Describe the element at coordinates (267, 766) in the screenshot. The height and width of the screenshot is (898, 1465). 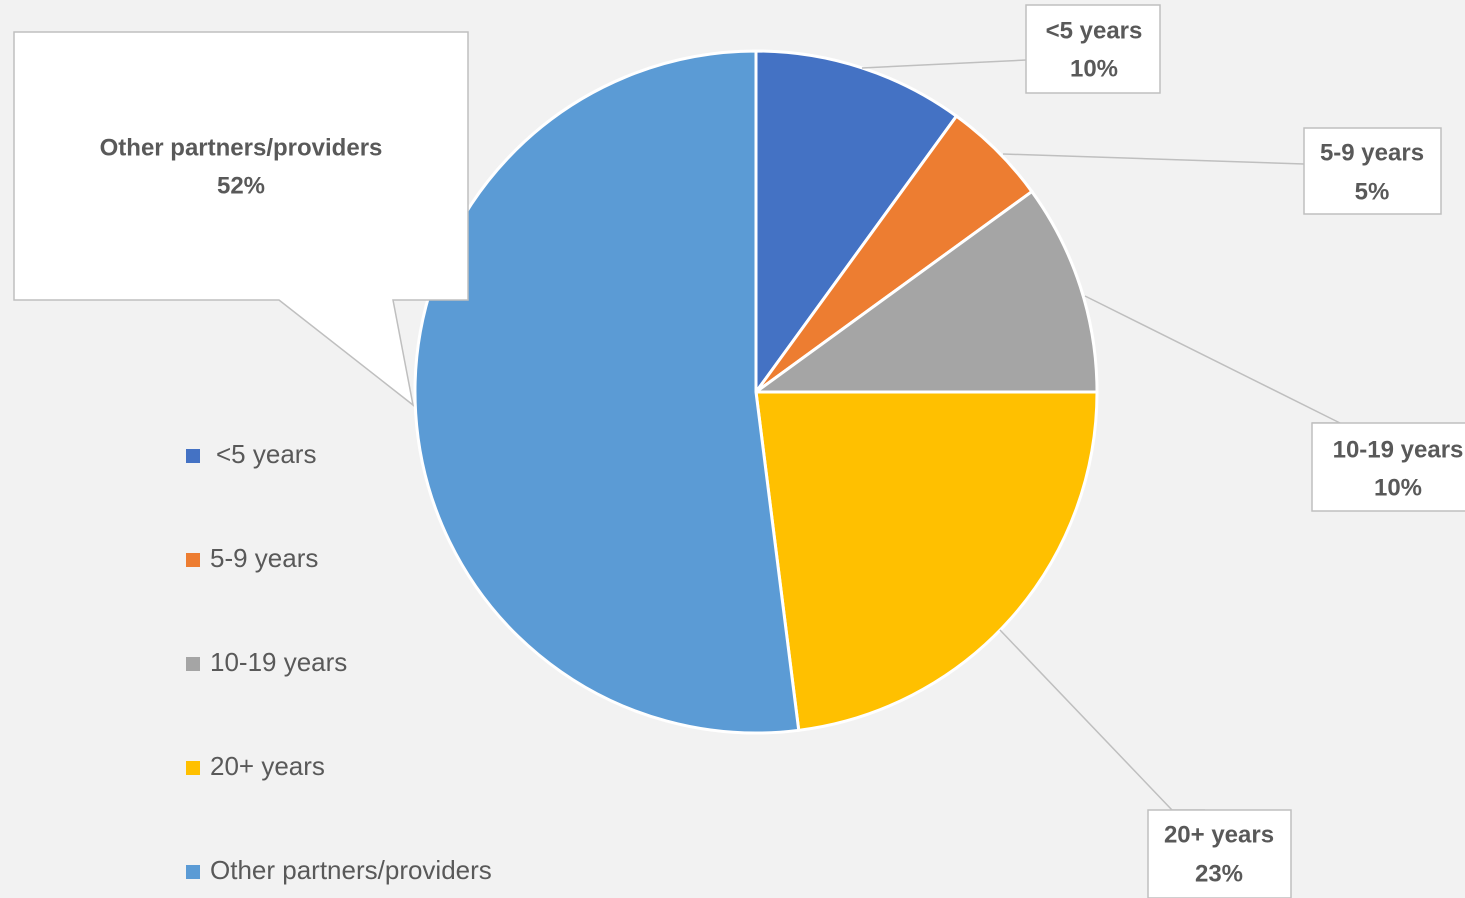
I see `legend-label: 20+ years` at that location.